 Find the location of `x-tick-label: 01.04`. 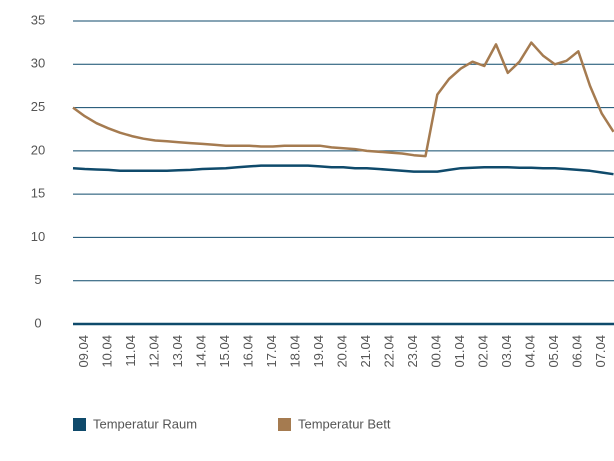

x-tick-label: 01.04 is located at coordinates (459, 351).